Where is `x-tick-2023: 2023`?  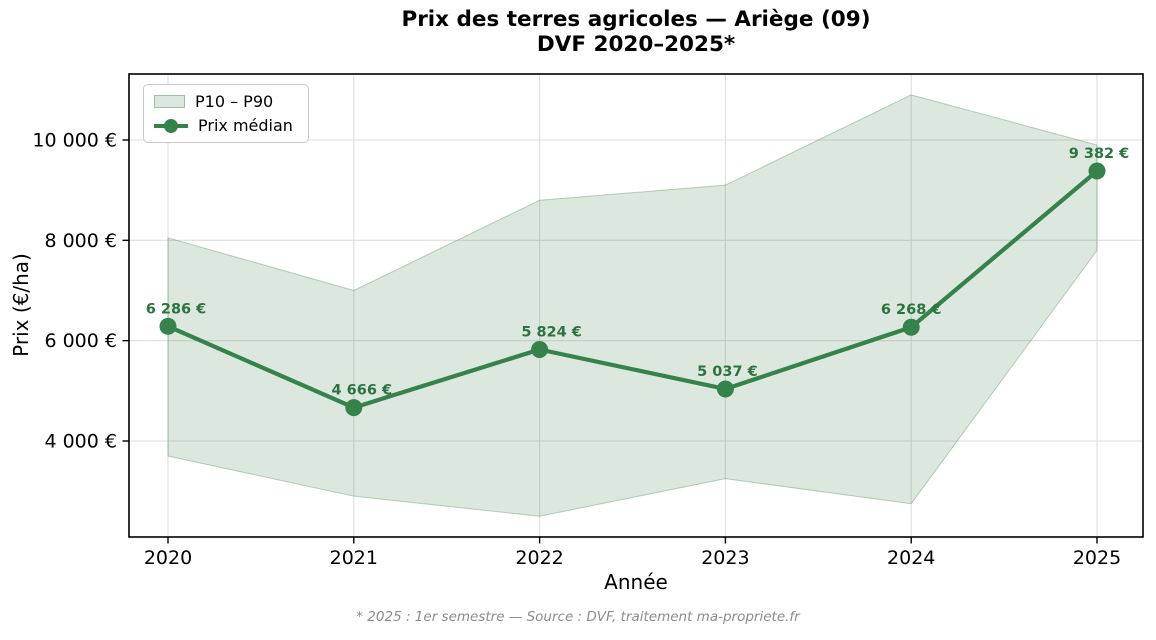
x-tick-2023: 2023 is located at coordinates (725, 558).